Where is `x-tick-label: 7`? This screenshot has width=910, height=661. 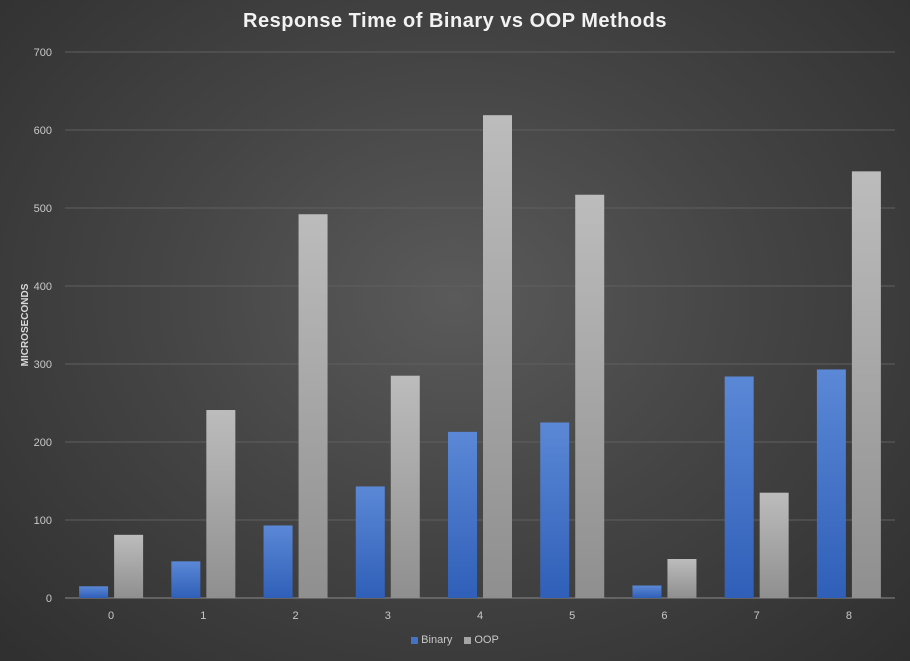
x-tick-label: 7 is located at coordinates (757, 616).